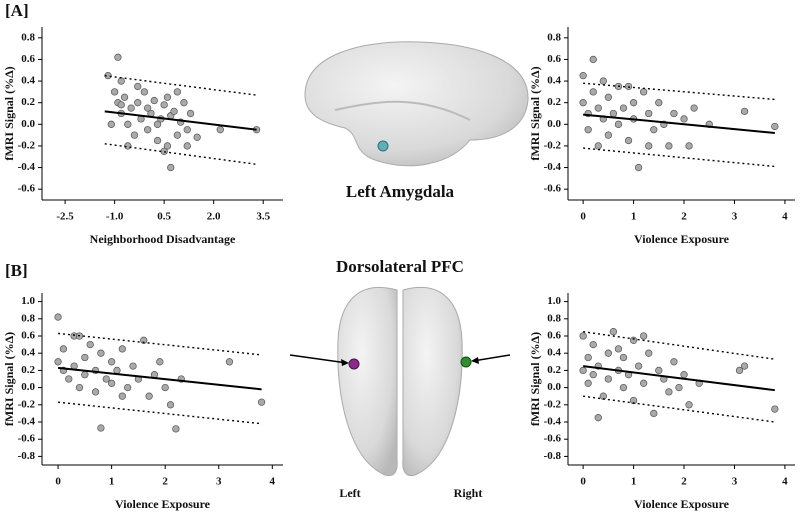  What do you see at coordinates (219, 482) in the screenshot?
I see `x-tick-label: 3` at bounding box center [219, 482].